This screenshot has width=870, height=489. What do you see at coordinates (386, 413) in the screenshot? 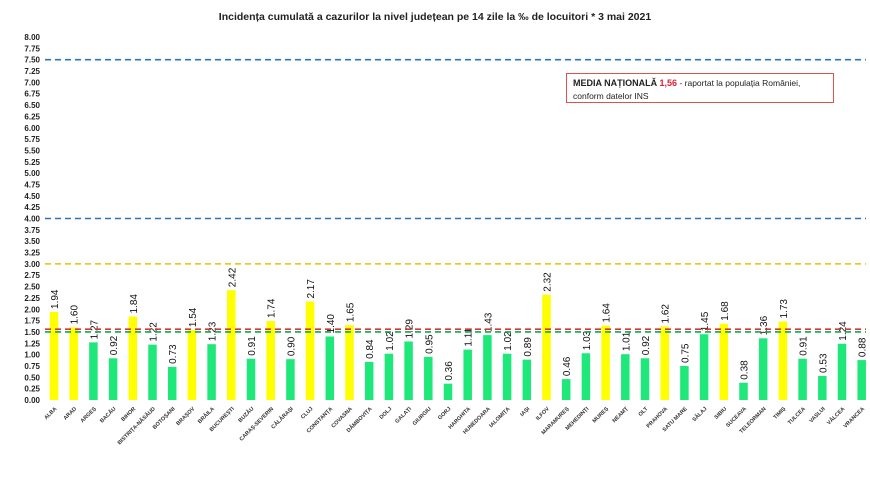
I see `x-tick-label: DOLJ` at bounding box center [386, 413].